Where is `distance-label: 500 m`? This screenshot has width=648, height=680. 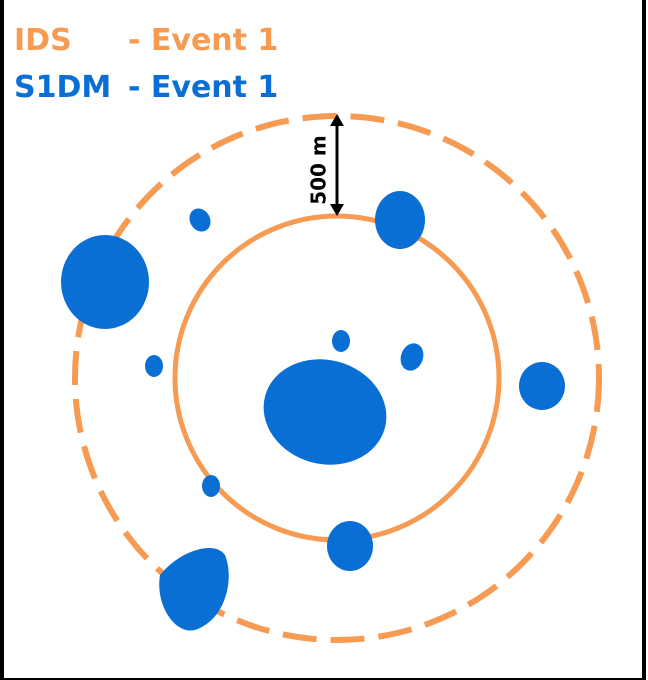 distance-label: 500 m is located at coordinates (319, 170).